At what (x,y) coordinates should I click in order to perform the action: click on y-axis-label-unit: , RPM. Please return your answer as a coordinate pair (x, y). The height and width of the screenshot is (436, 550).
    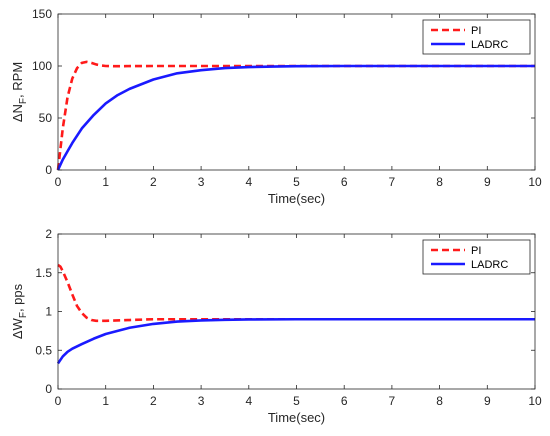
    Looking at the image, I should click on (17, 80).